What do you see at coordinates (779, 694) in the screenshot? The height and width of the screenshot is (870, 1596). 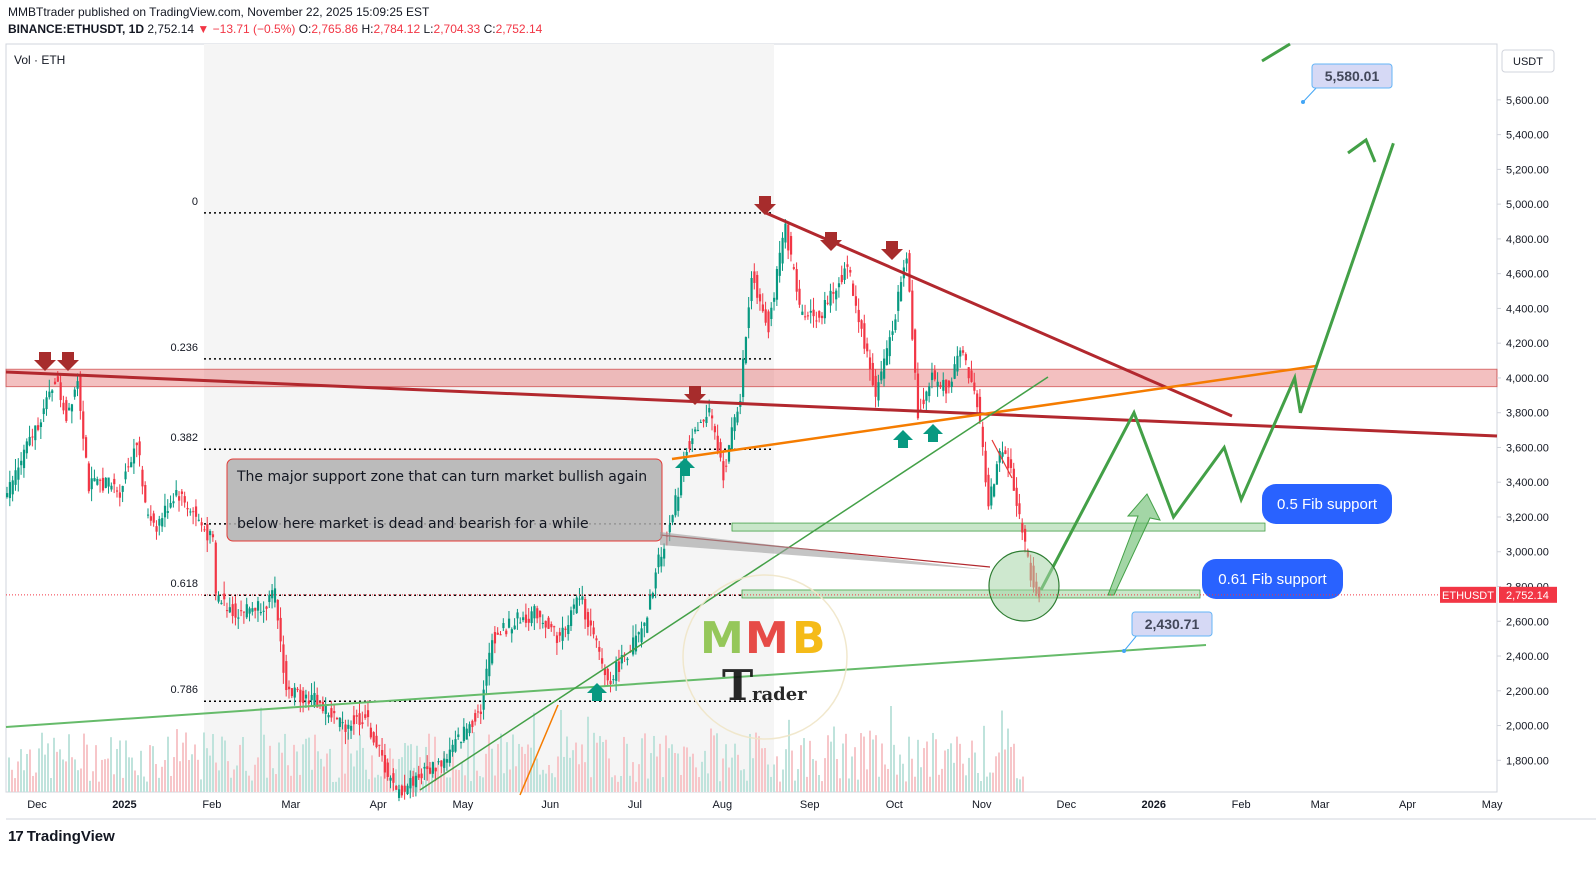 I see `watermark-sub: rader` at bounding box center [779, 694].